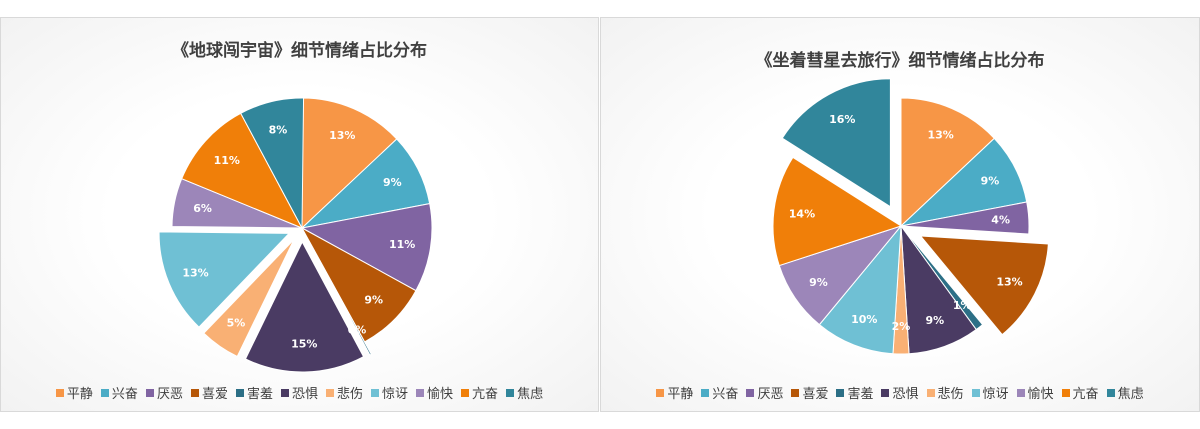 This screenshot has width=1200, height=429. I want to click on legend-label: 兴奋, so click(124, 394).